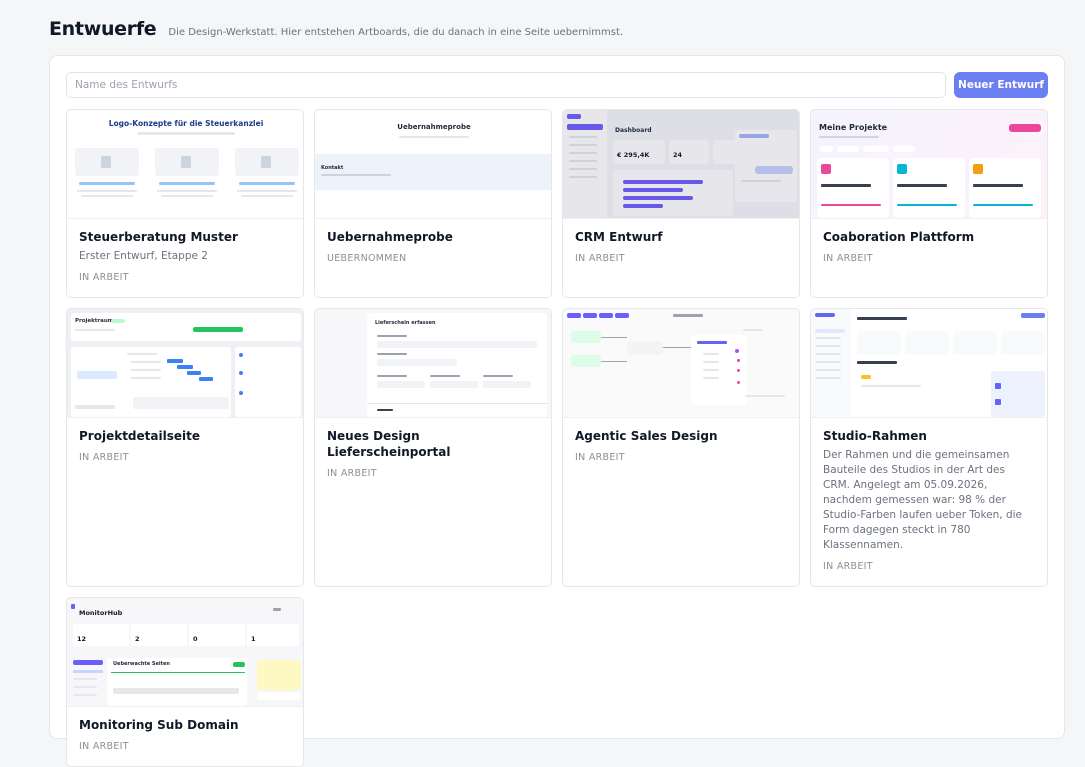 The image size is (1085, 767). Describe the element at coordinates (646, 436) in the screenshot. I see `card-title: Agentic Sales Design` at that location.